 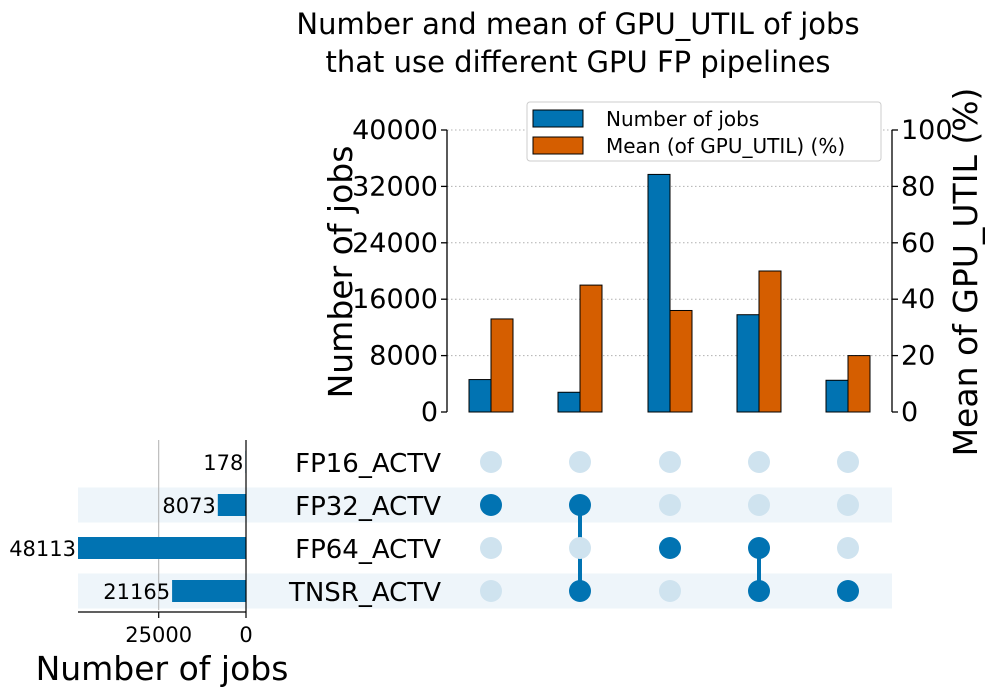 I want to click on set-size-label: 178, so click(x=223, y=463).